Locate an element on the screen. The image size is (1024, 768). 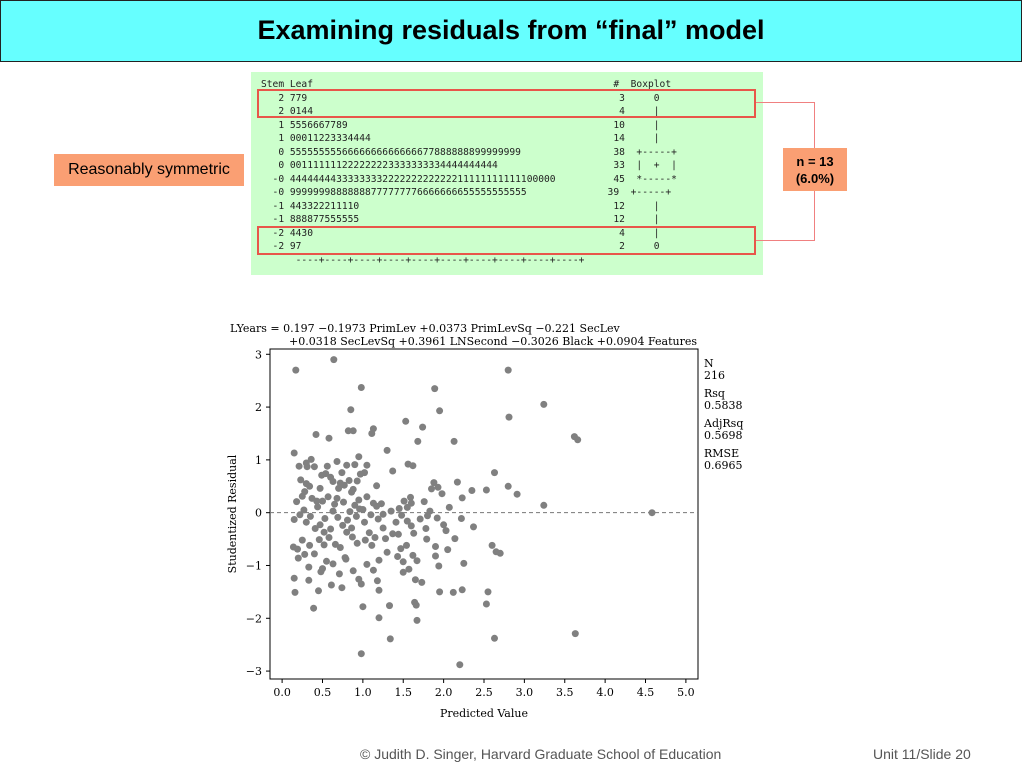
y-tick-label: 1 is located at coordinates (258, 460).